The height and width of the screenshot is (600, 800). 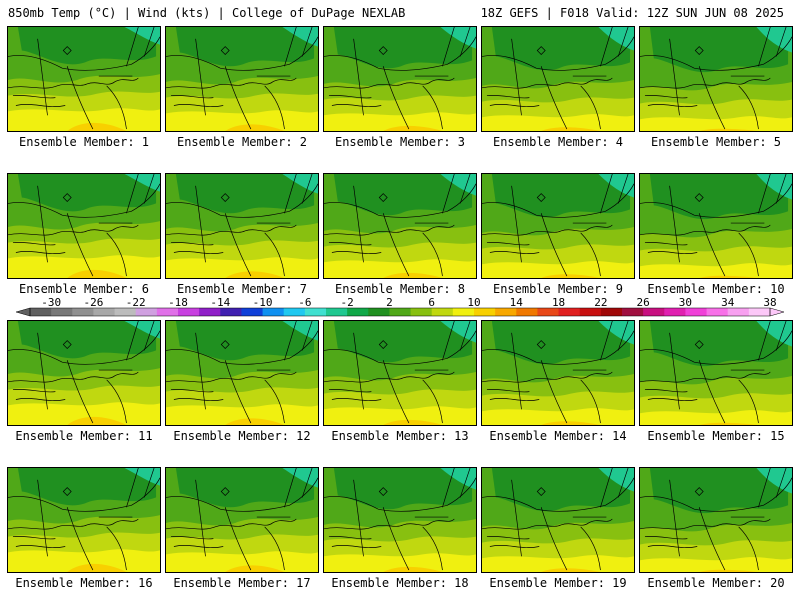 What do you see at coordinates (389, 302) in the screenshot?
I see `colorbar-tick-label: 2` at bounding box center [389, 302].